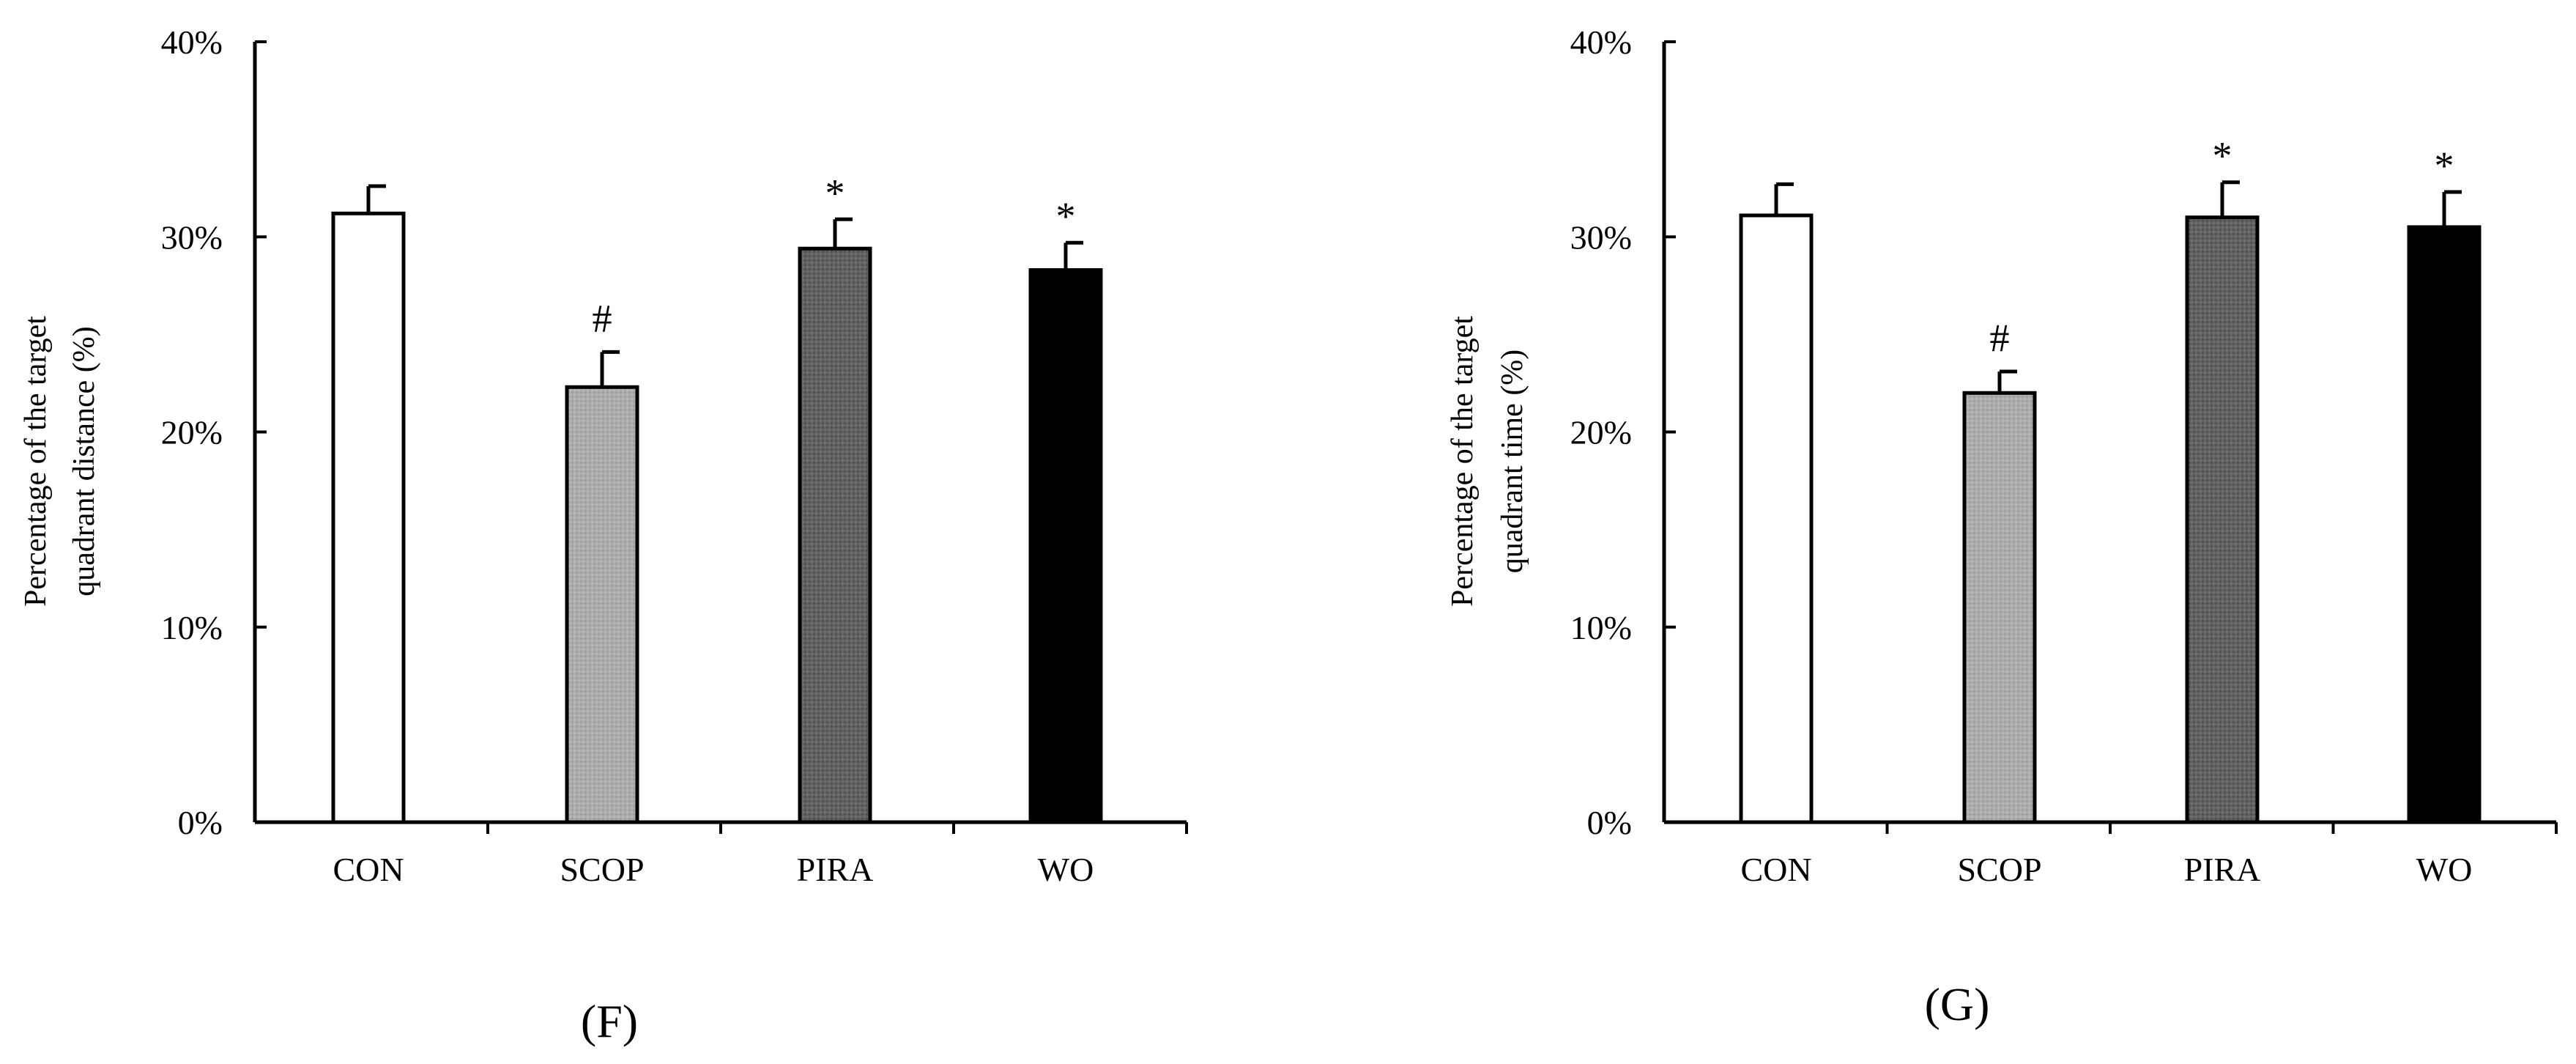 The image size is (2576, 1064). What do you see at coordinates (84, 461) in the screenshot?
I see `y-axis-label: quadrant distance (%)` at bounding box center [84, 461].